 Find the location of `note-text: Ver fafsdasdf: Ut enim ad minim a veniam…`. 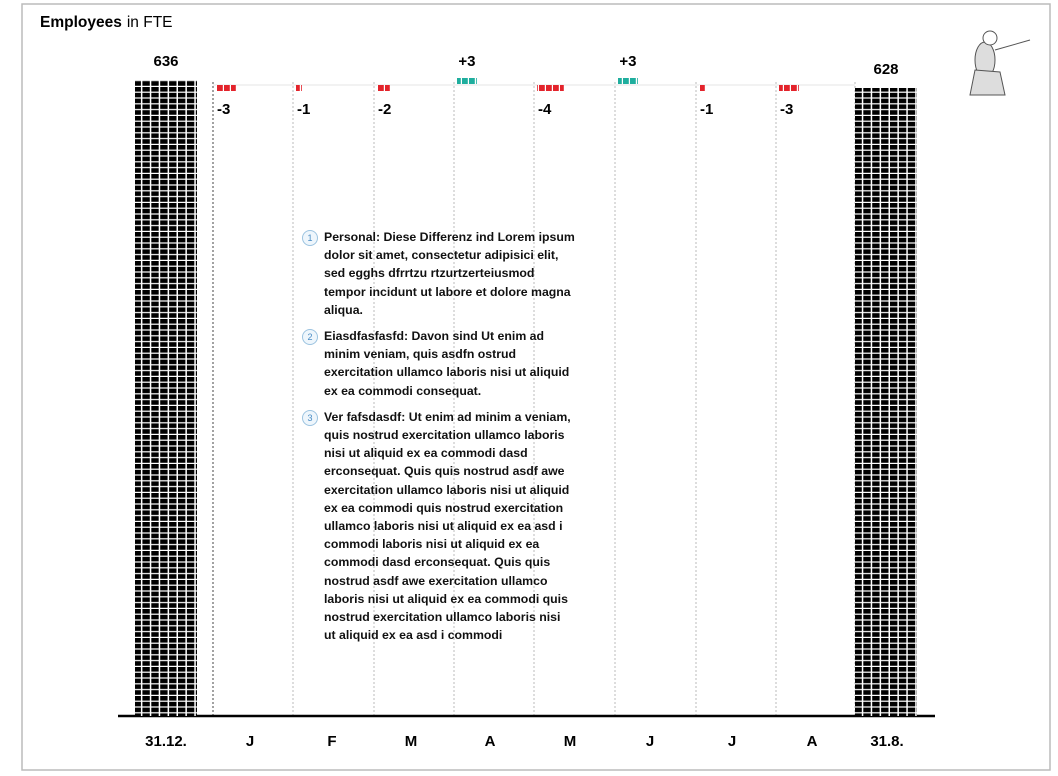

note-text: Ver fafsdasdf: Ut enim ad minim a veniam… is located at coordinates (447, 526).